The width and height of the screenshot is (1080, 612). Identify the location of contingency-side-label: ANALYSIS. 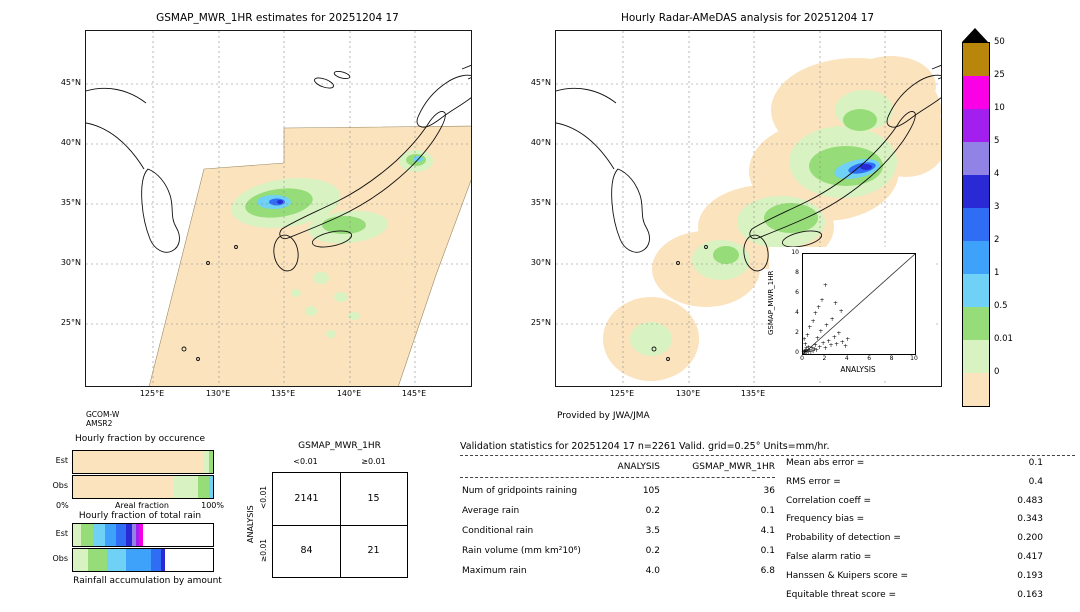
(250, 524).